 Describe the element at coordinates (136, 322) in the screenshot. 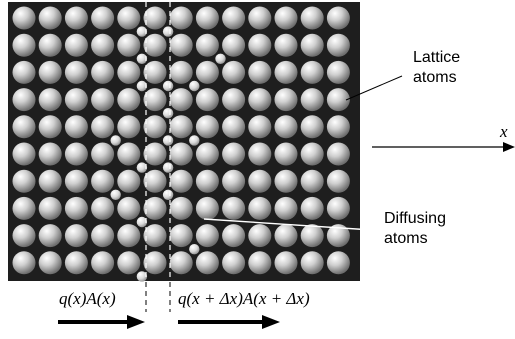

I see `flux-in-arrow-head` at that location.